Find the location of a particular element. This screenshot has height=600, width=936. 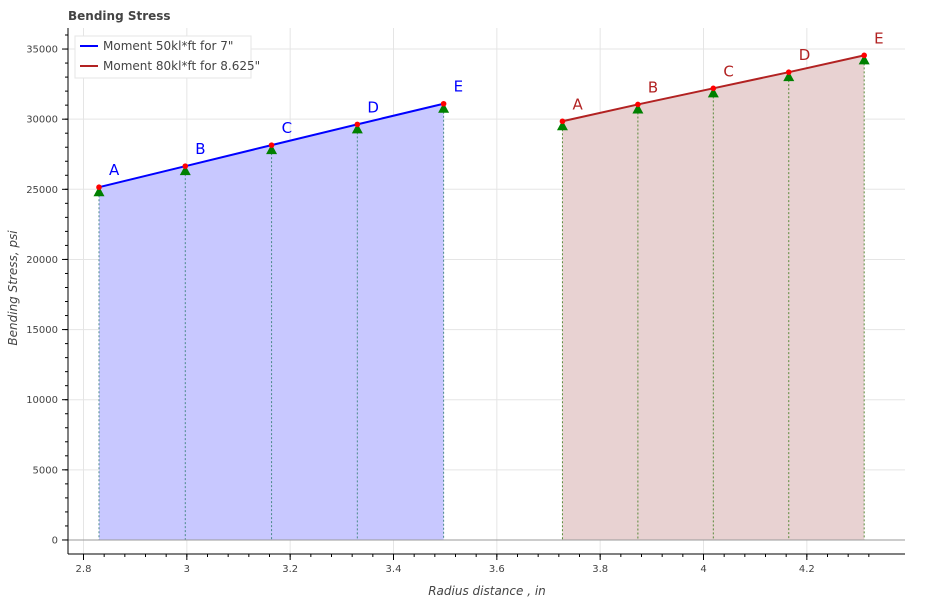

chart-title: Bending Stress is located at coordinates (119, 16).